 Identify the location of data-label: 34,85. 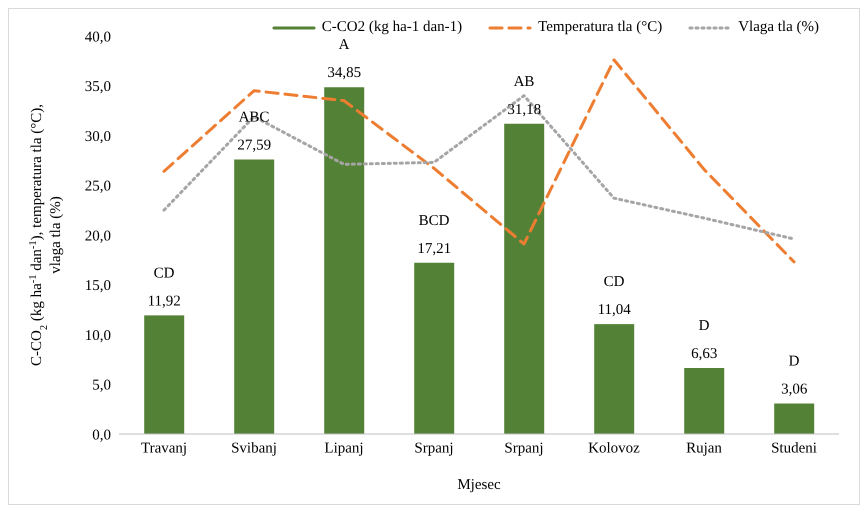
(344, 73).